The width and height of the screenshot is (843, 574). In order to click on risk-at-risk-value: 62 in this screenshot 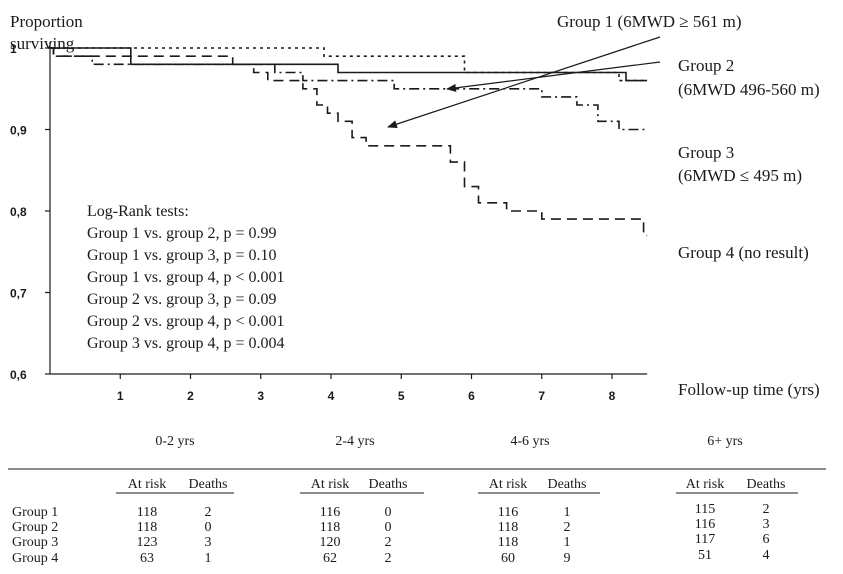, I will do `click(330, 558)`.